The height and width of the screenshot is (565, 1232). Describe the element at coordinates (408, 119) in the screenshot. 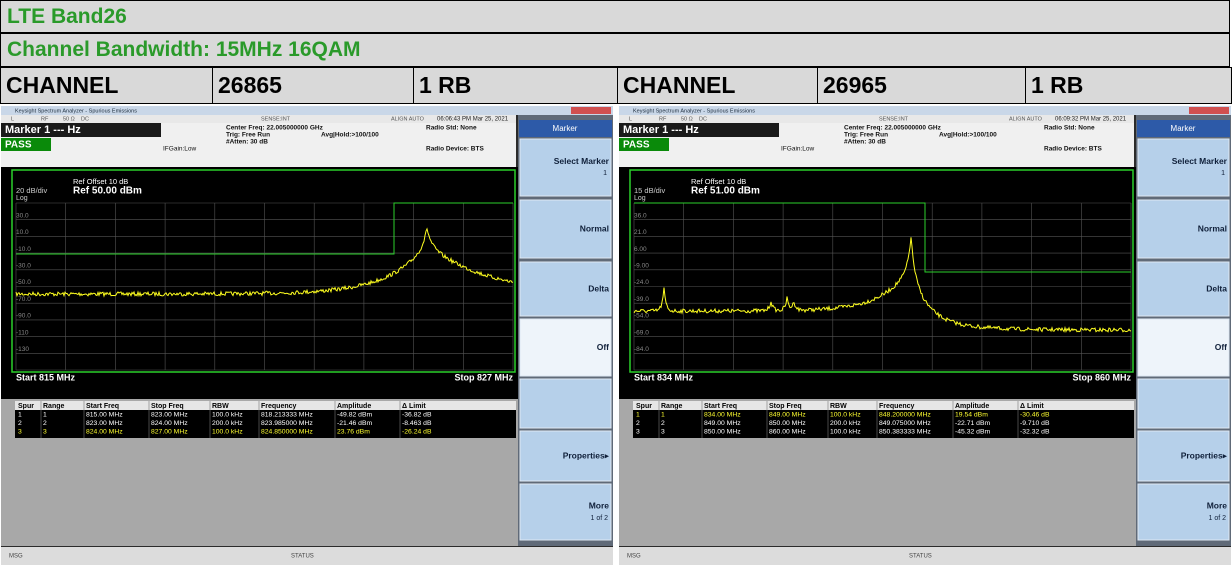

I see `toolbar-item: ALIGN AUTO` at that location.